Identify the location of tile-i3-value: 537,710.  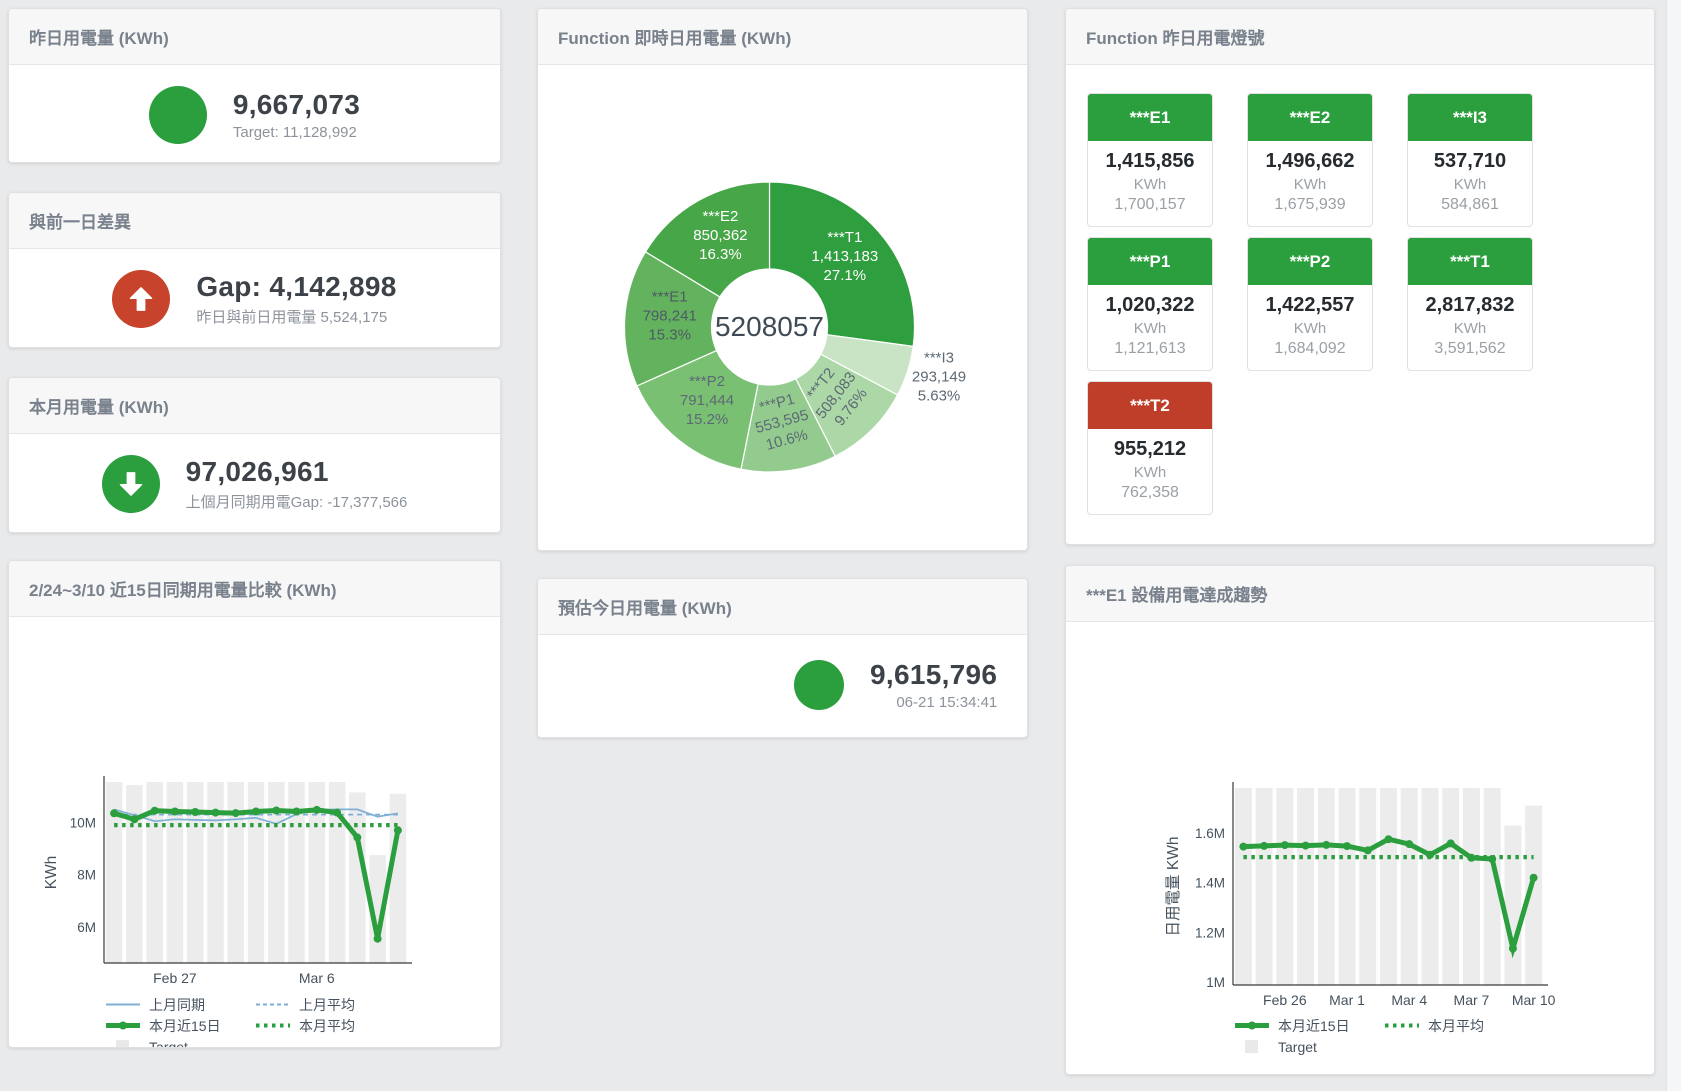
(1470, 161).